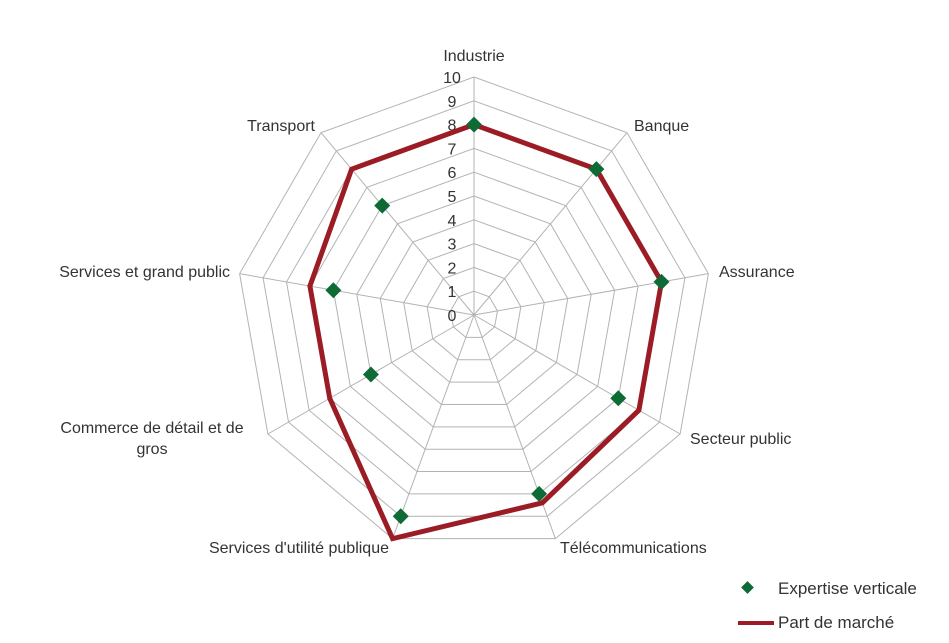  I want to click on category-label: Assurance, so click(757, 272).